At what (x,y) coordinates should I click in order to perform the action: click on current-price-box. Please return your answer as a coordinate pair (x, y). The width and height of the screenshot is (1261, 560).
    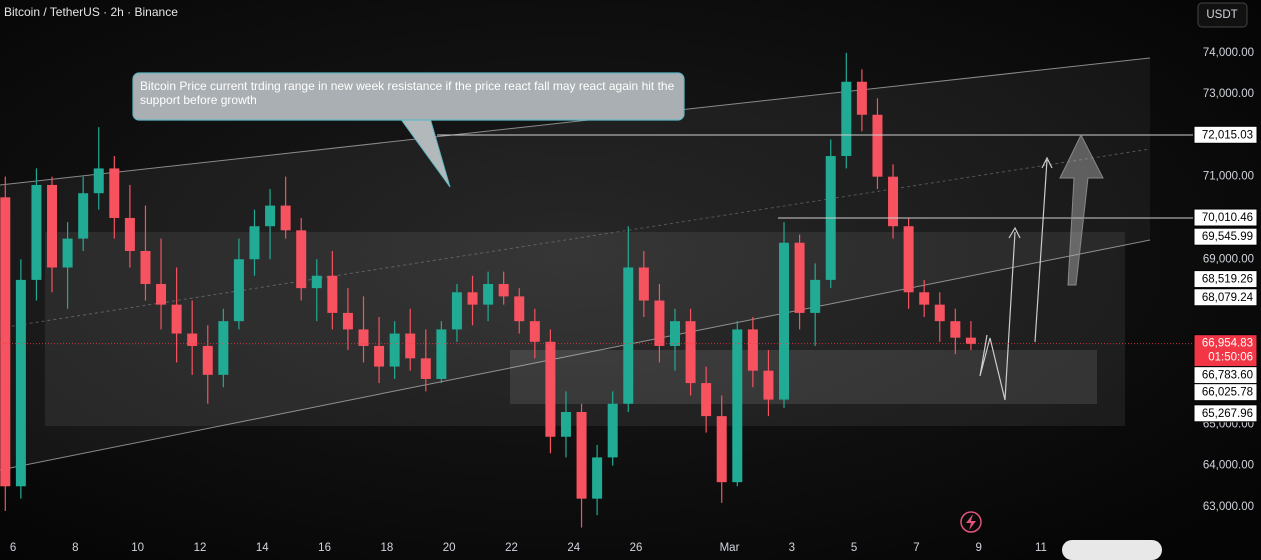
    Looking at the image, I should click on (1225, 351).